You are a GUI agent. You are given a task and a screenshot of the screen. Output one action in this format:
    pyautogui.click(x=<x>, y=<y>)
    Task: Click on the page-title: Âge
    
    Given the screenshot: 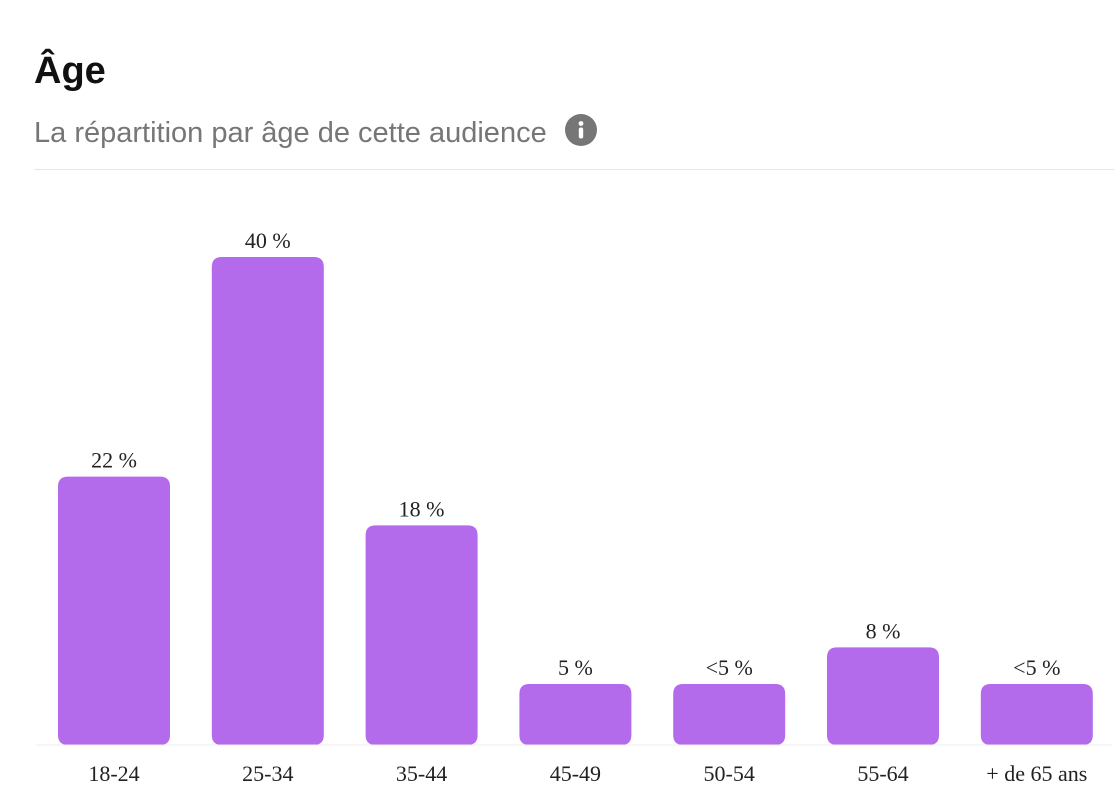 What is the action you would take?
    pyautogui.click(x=70, y=71)
    